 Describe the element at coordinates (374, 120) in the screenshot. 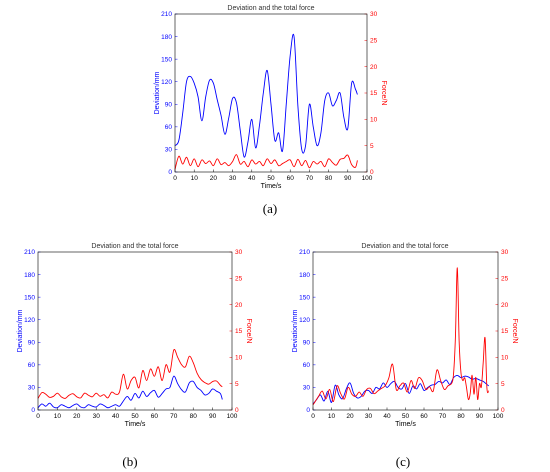

I see `chart-a-ytick-right-label: 10` at that location.